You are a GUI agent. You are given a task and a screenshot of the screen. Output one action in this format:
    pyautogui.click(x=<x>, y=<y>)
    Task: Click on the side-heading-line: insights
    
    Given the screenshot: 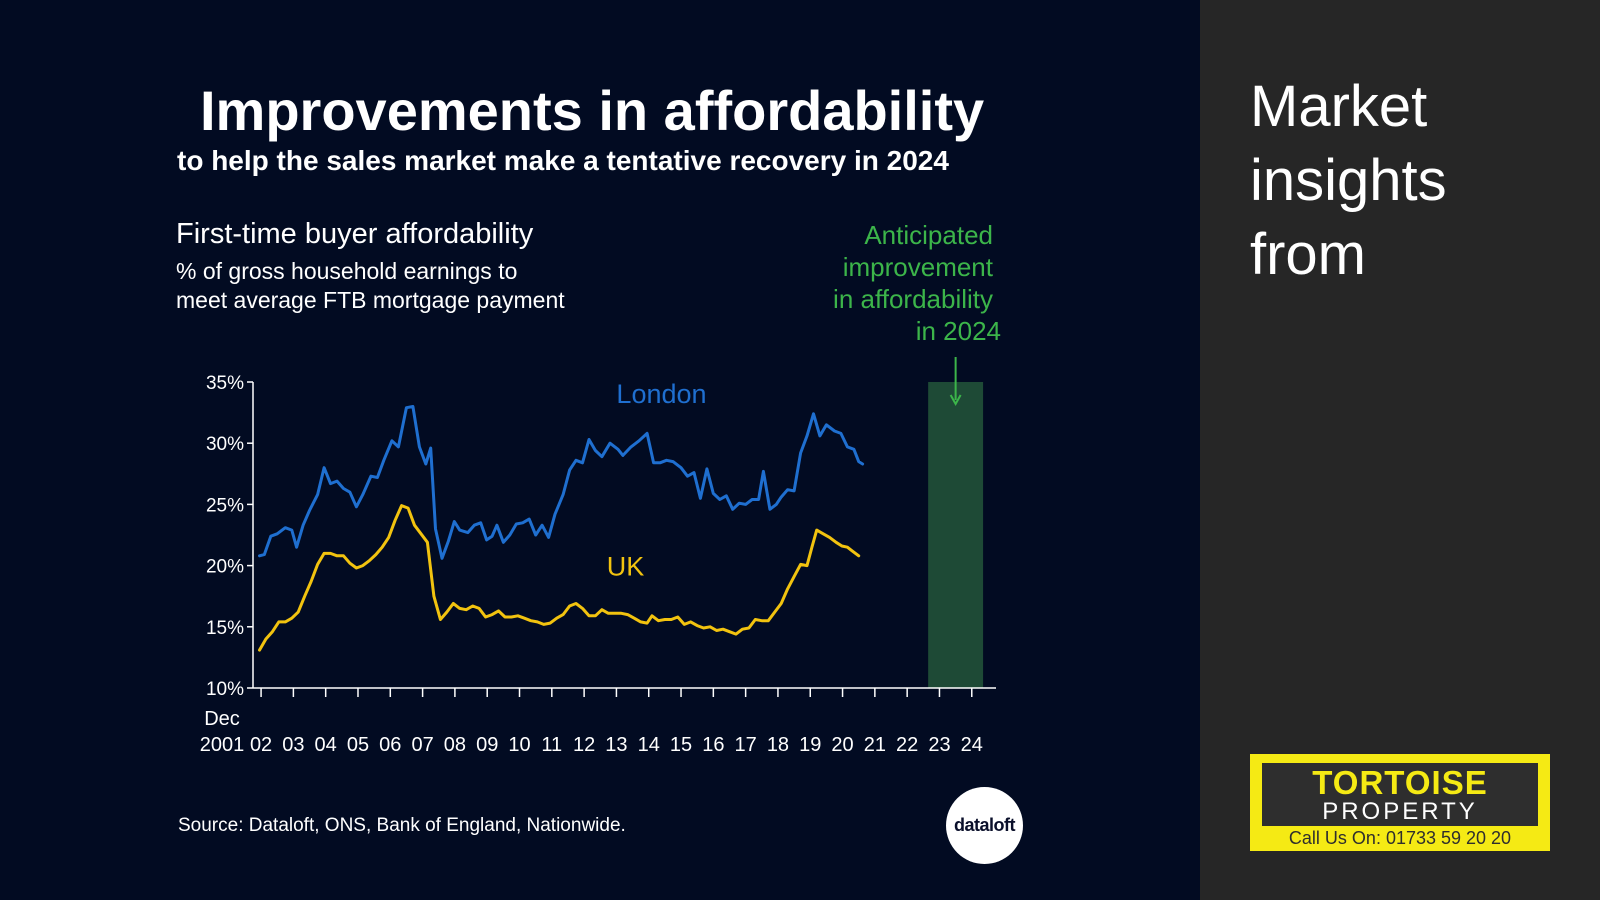 What is the action you would take?
    pyautogui.click(x=1348, y=180)
    